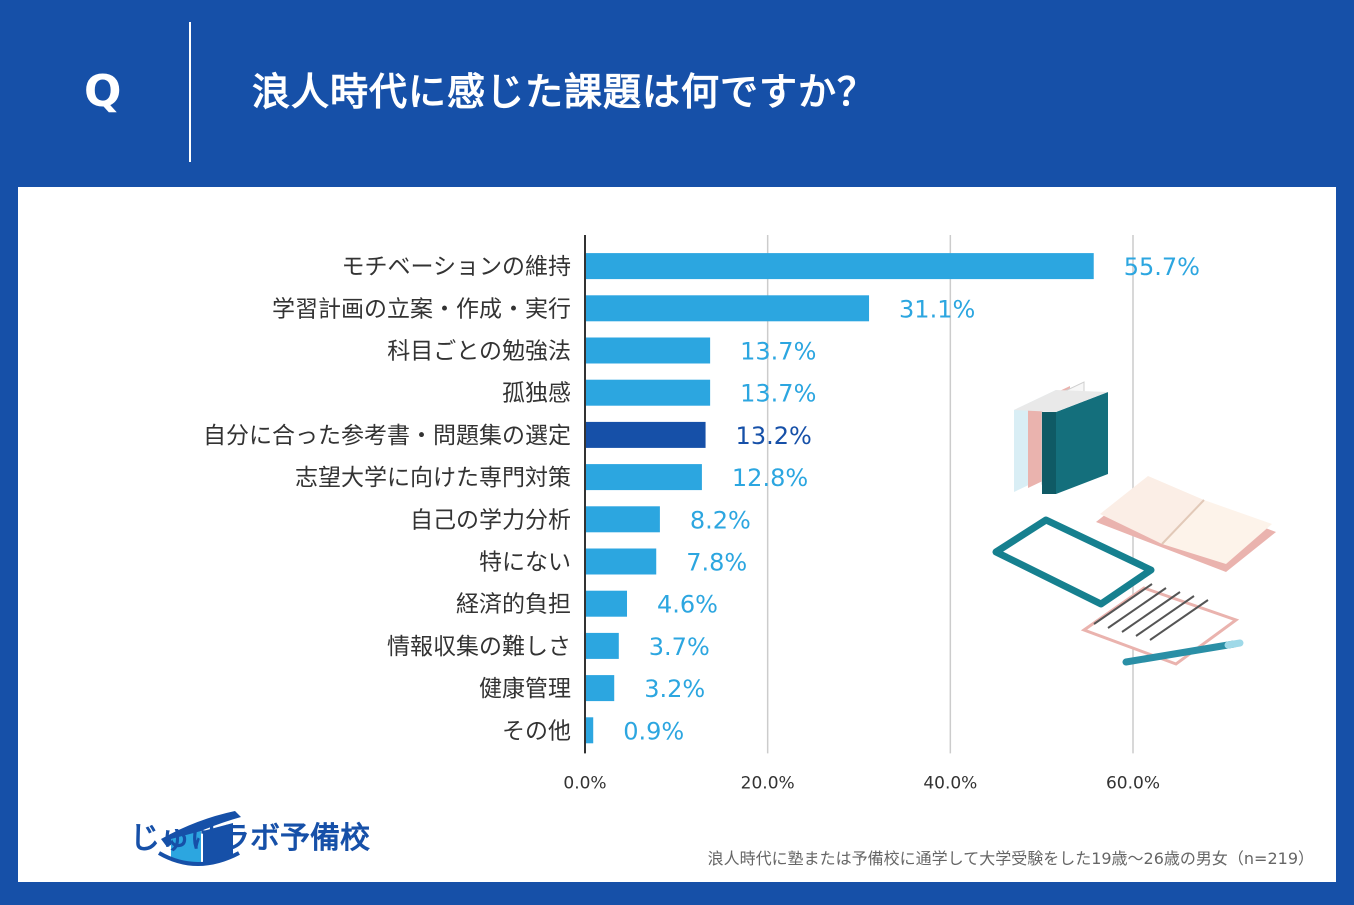 This screenshot has width=1354, height=905. Describe the element at coordinates (1162, 267) in the screenshot. I see `data-label: 55.7%` at that location.